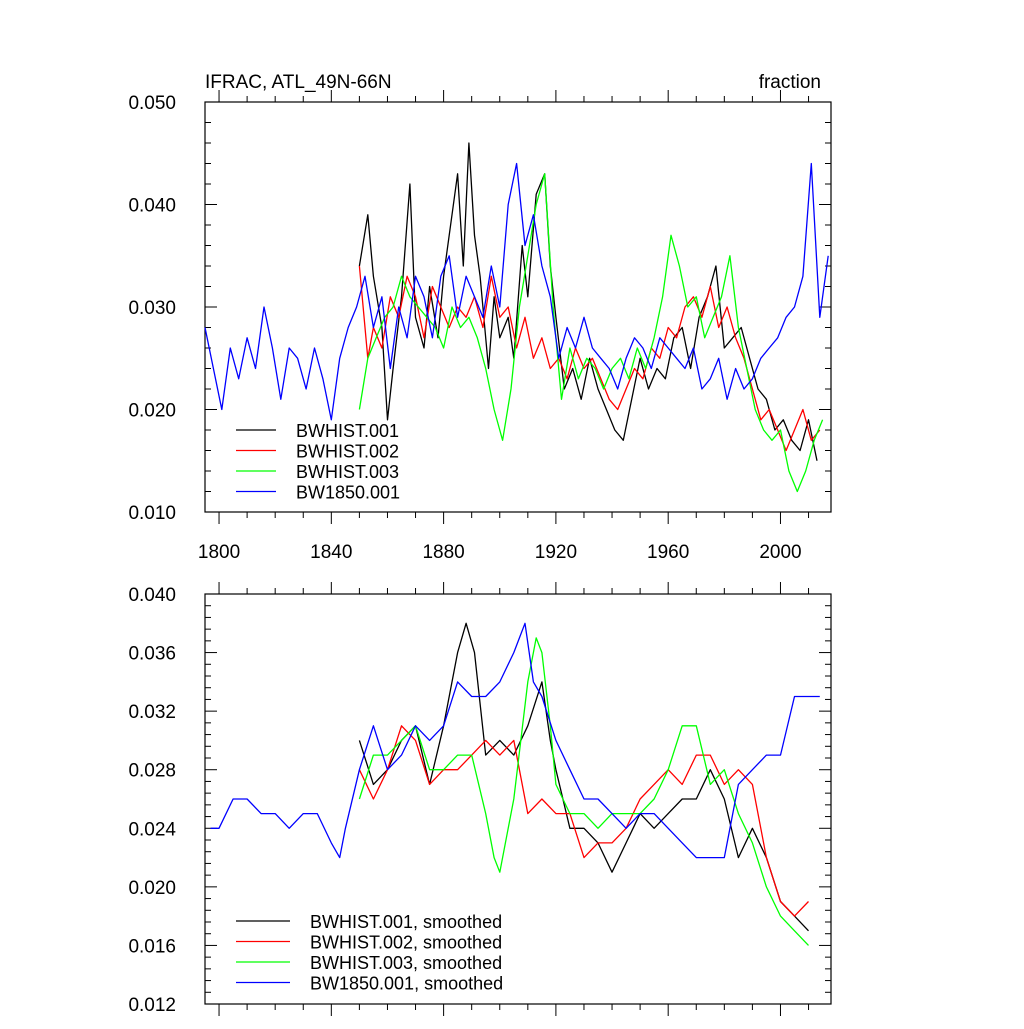 This screenshot has width=1024, height=1029. I want to click on y-tick-label: 0.028, so click(152, 771).